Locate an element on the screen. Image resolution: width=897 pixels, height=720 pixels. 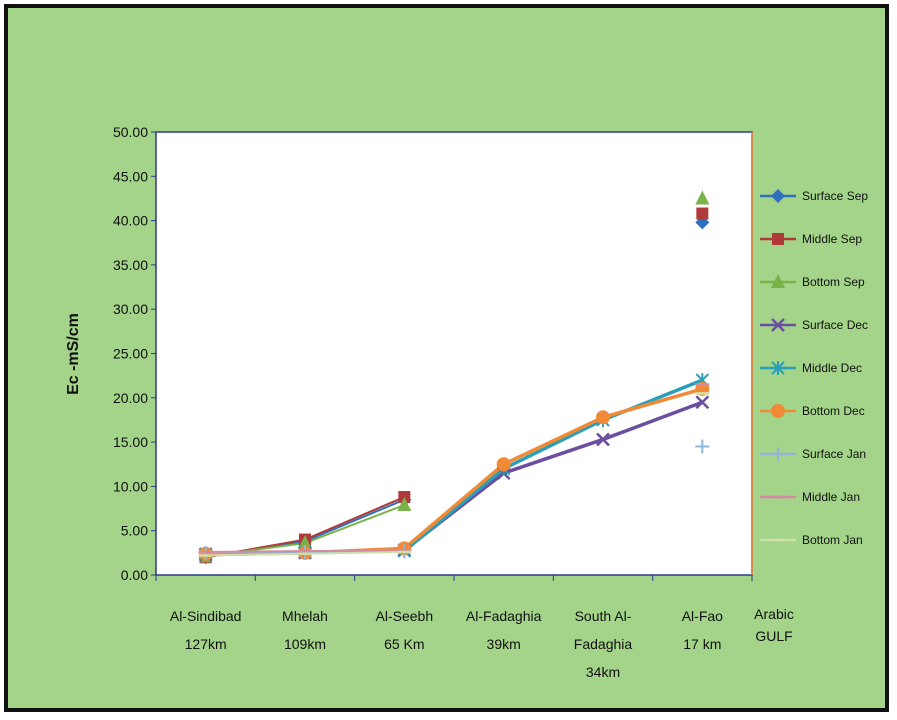
x-tick-label: 65 Km is located at coordinates (404, 644).